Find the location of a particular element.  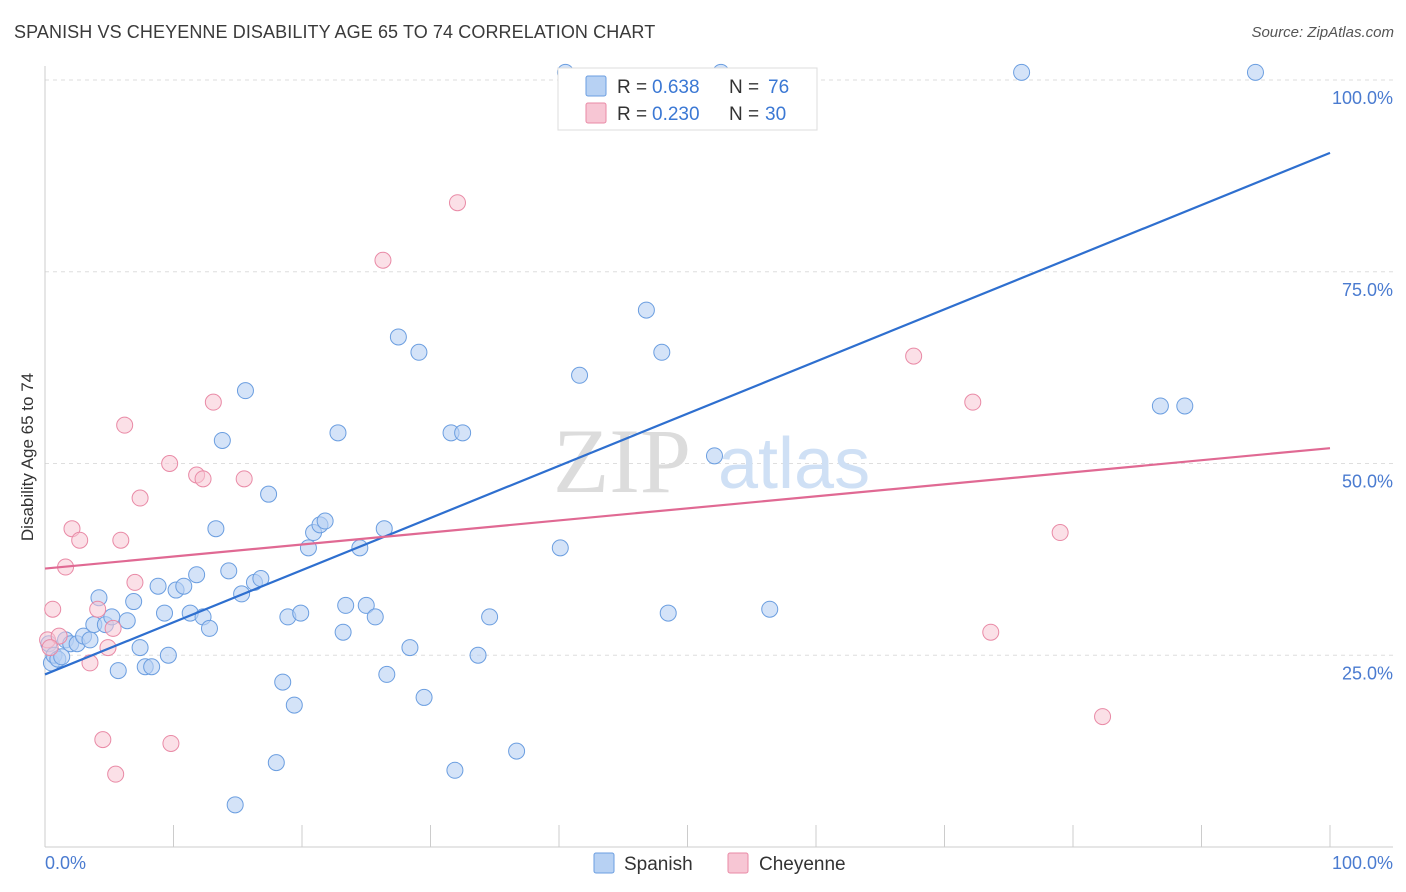

legend-n-value-cheyenne: 30 is located at coordinates (775, 114).